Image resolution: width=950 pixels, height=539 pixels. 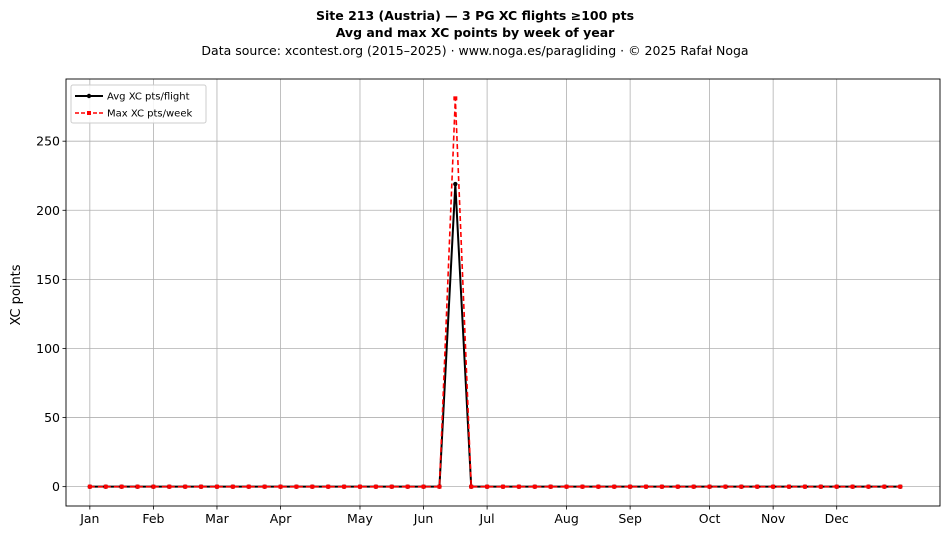 What do you see at coordinates (52, 417) in the screenshot?
I see `y-tick-label: 50` at bounding box center [52, 417].